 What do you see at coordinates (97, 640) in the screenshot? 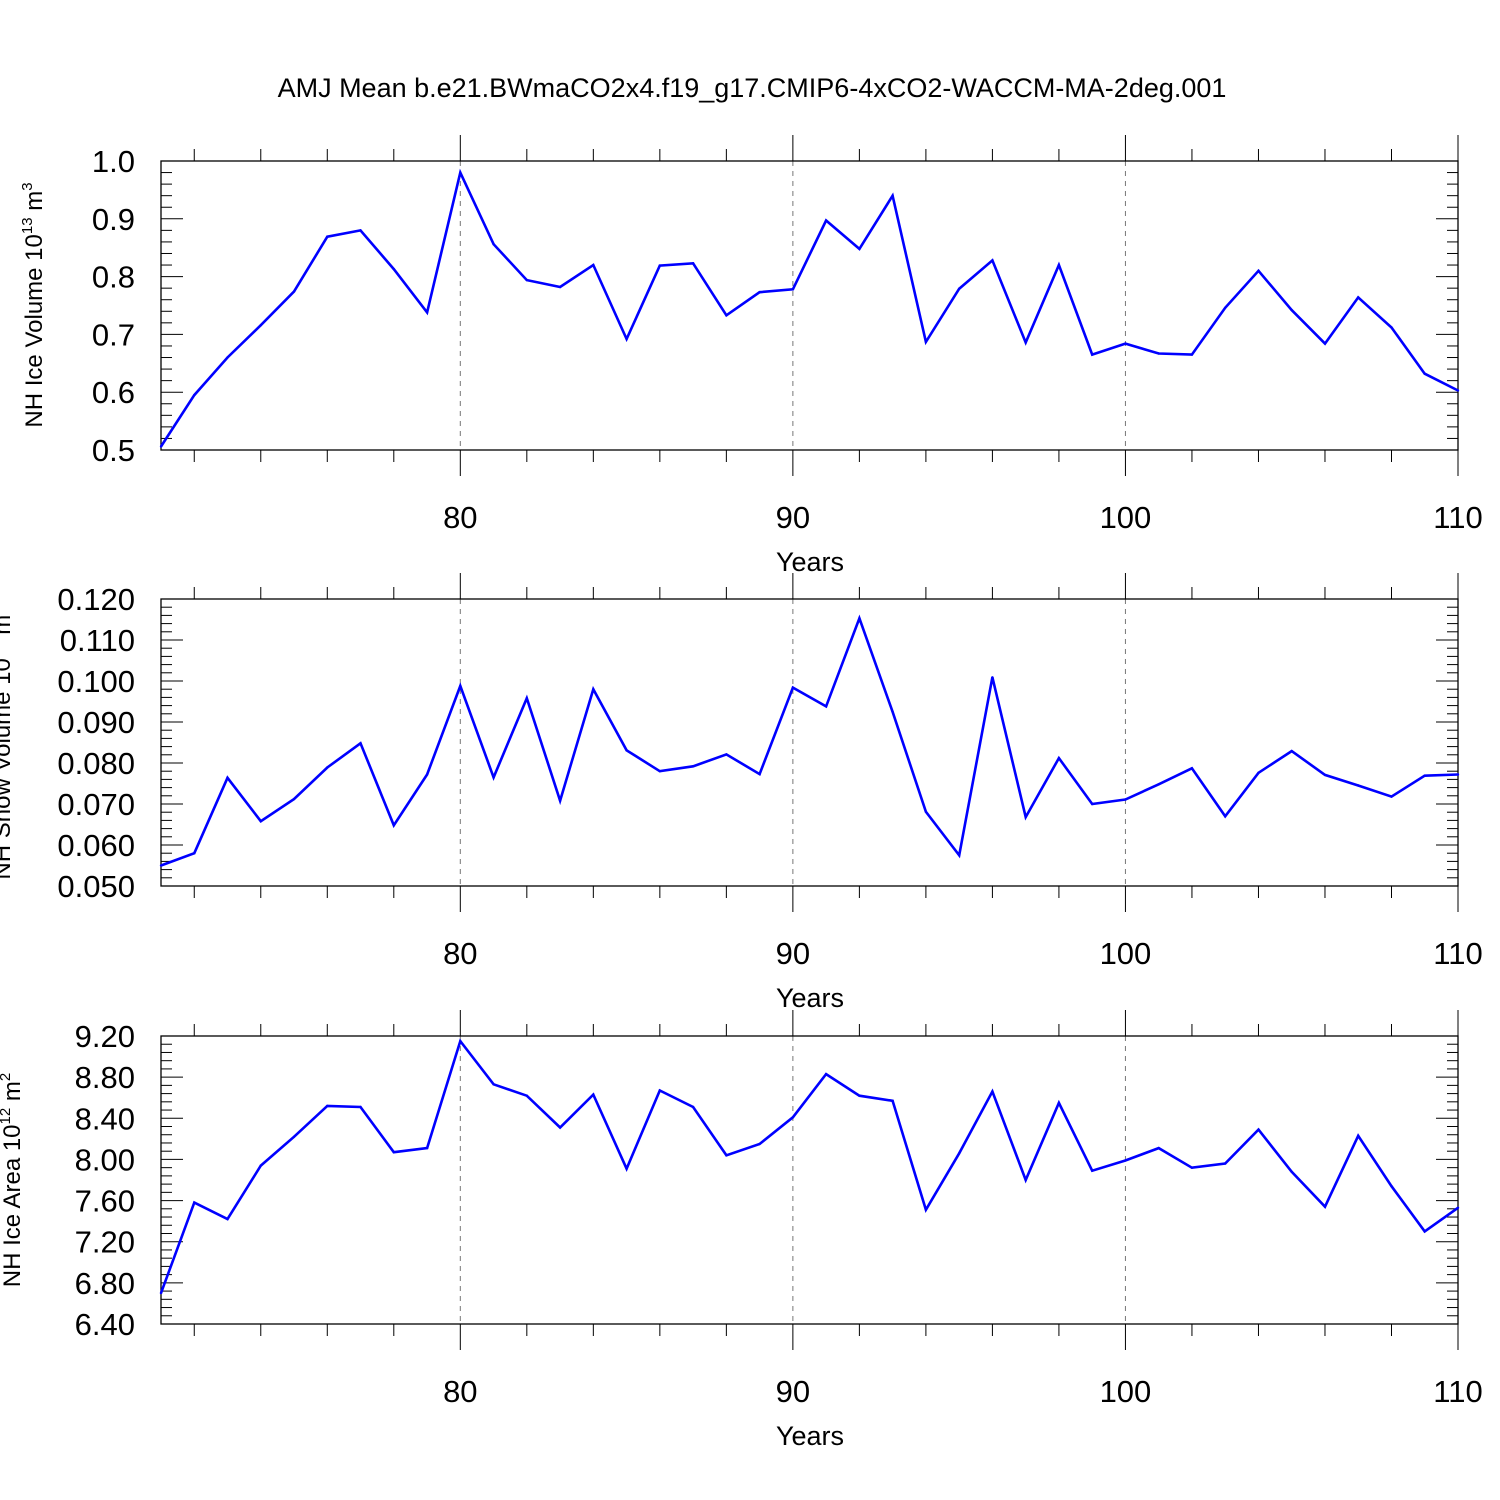
I see `y-tick-label: 0.110` at bounding box center [97, 640].